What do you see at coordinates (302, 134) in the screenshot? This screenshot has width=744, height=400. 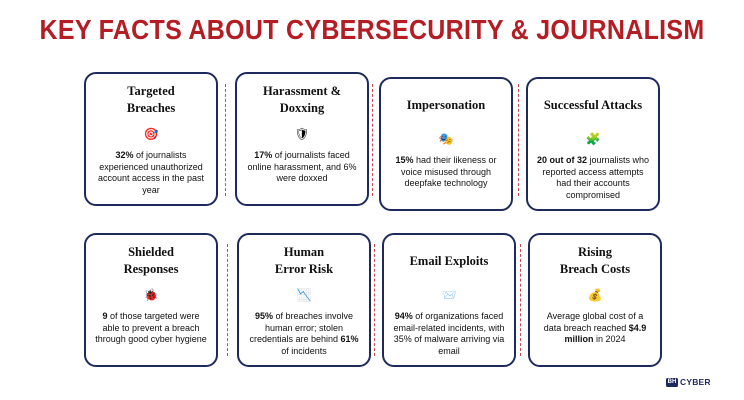 I see `shield-icon: 🛡` at bounding box center [302, 134].